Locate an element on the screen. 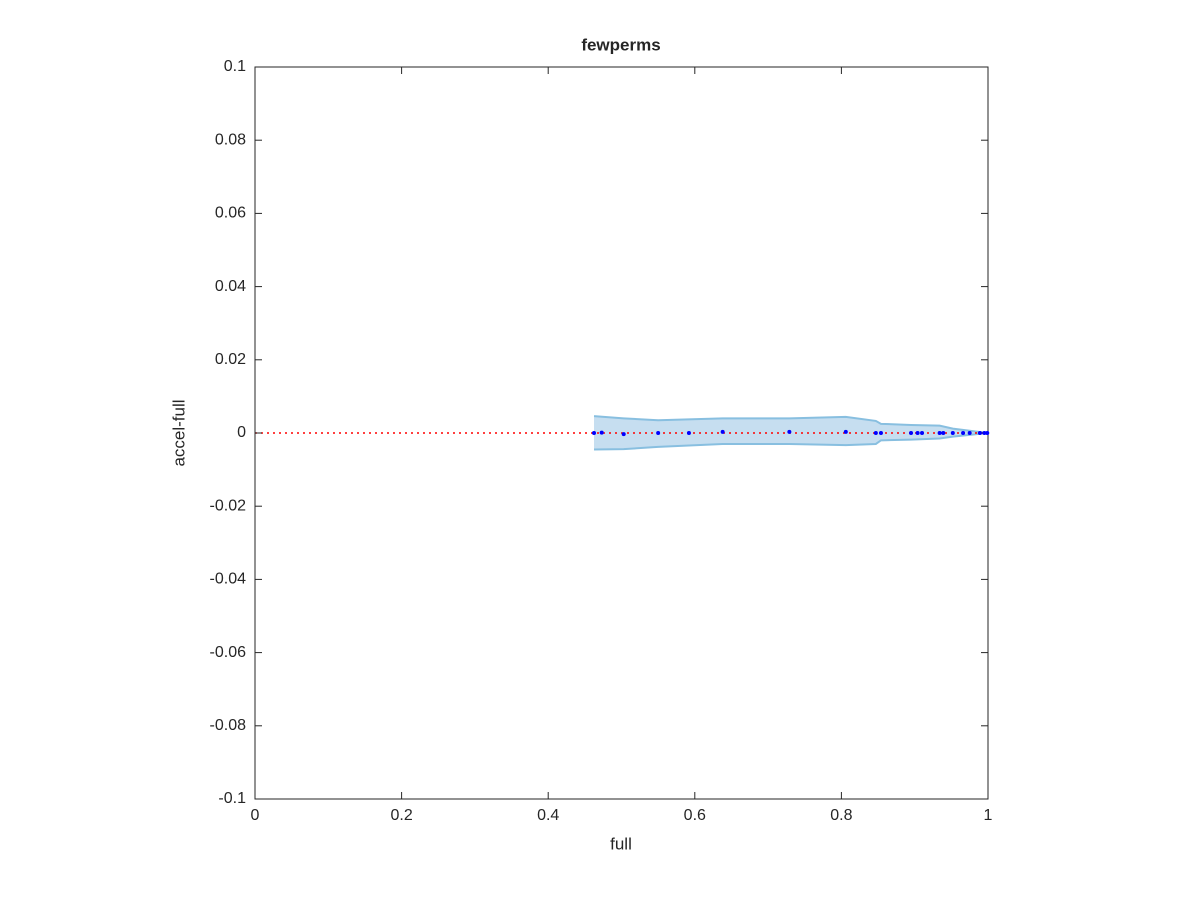 This screenshot has height=900, width=1200. x-tick-label: 1 is located at coordinates (988, 815).